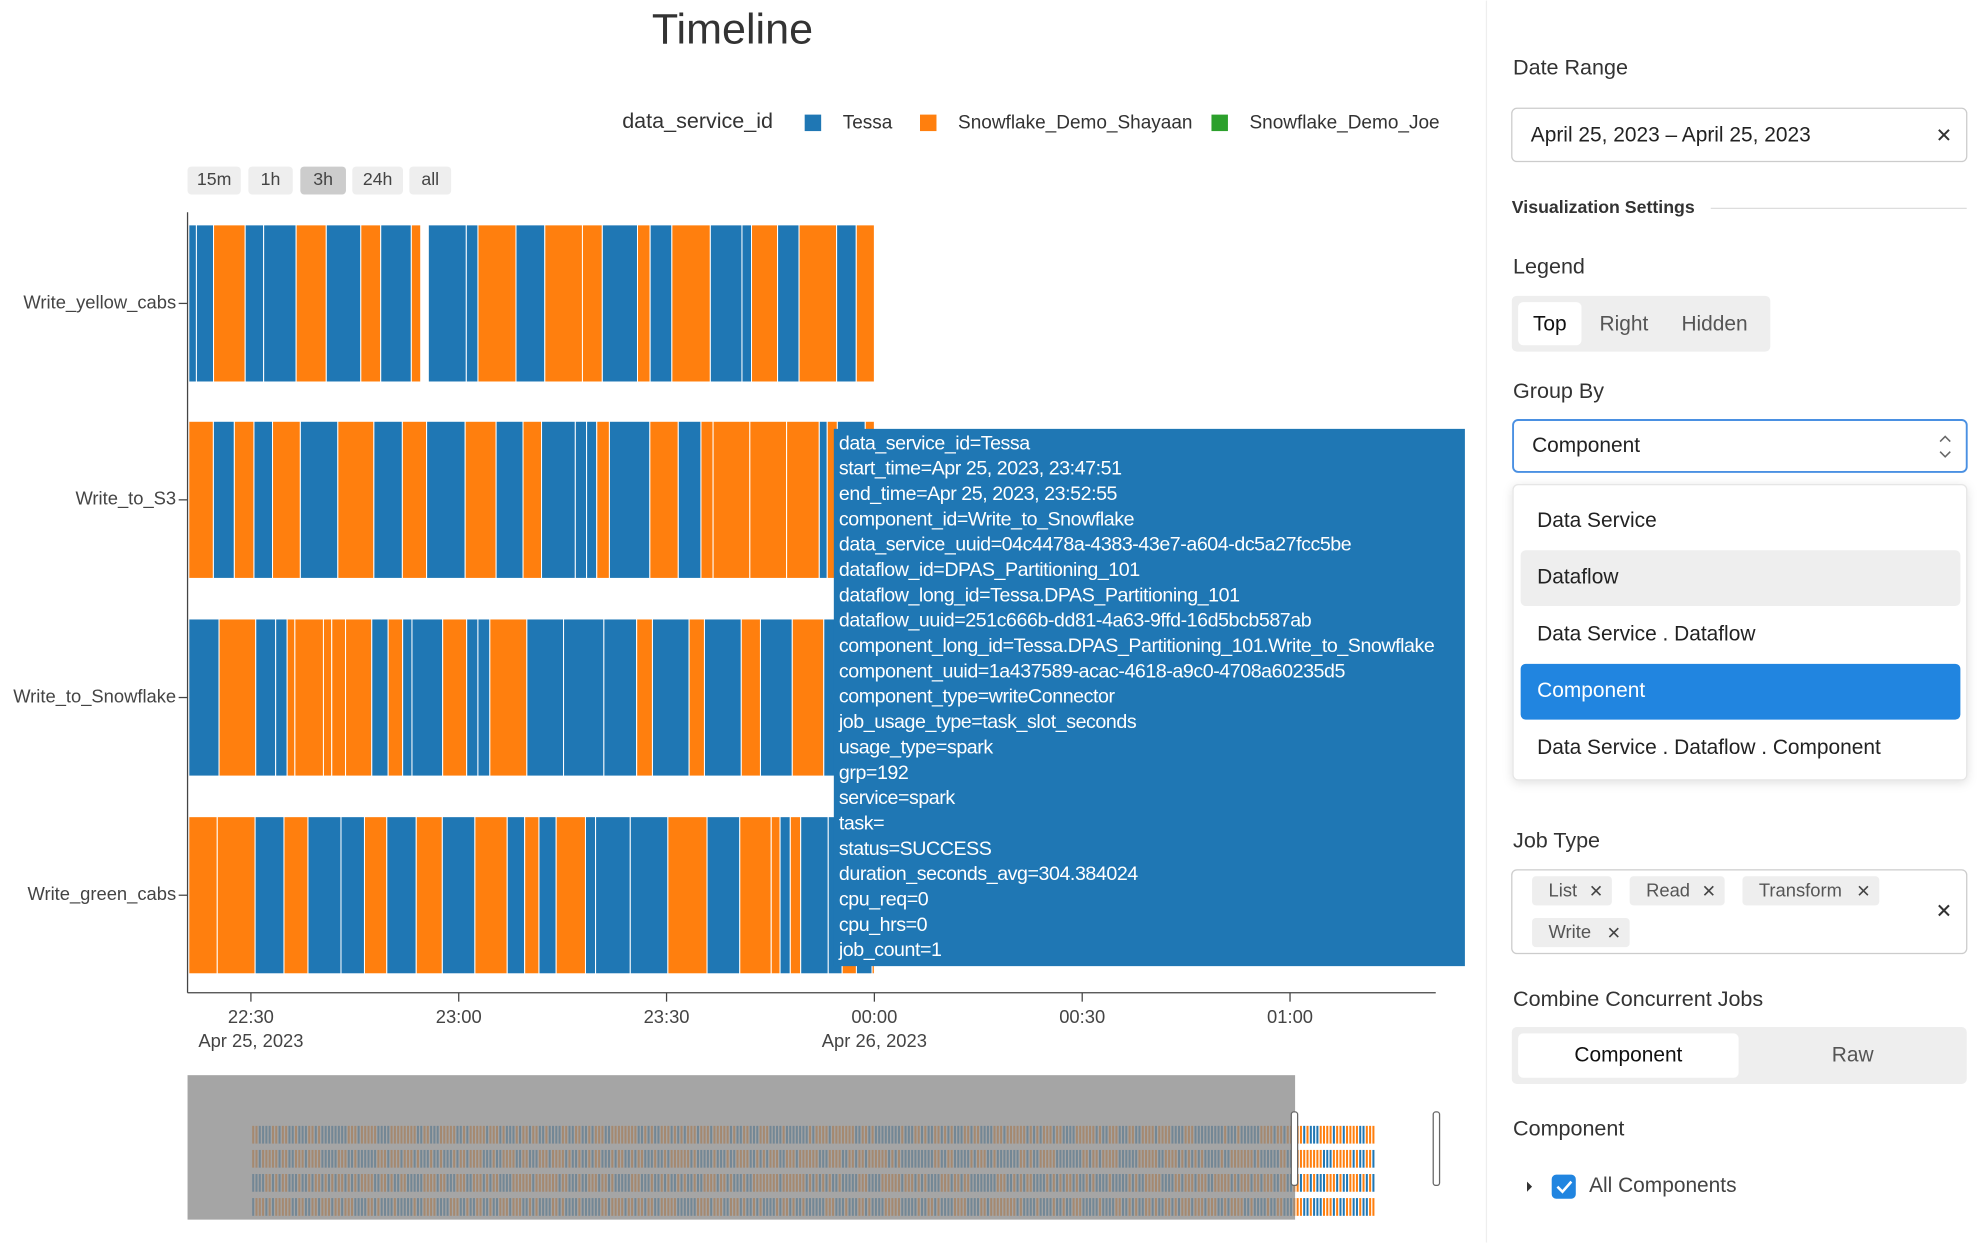 The height and width of the screenshot is (1243, 1987). I want to click on legend-label: Snowflake_Demo_Joe, so click(1344, 122).